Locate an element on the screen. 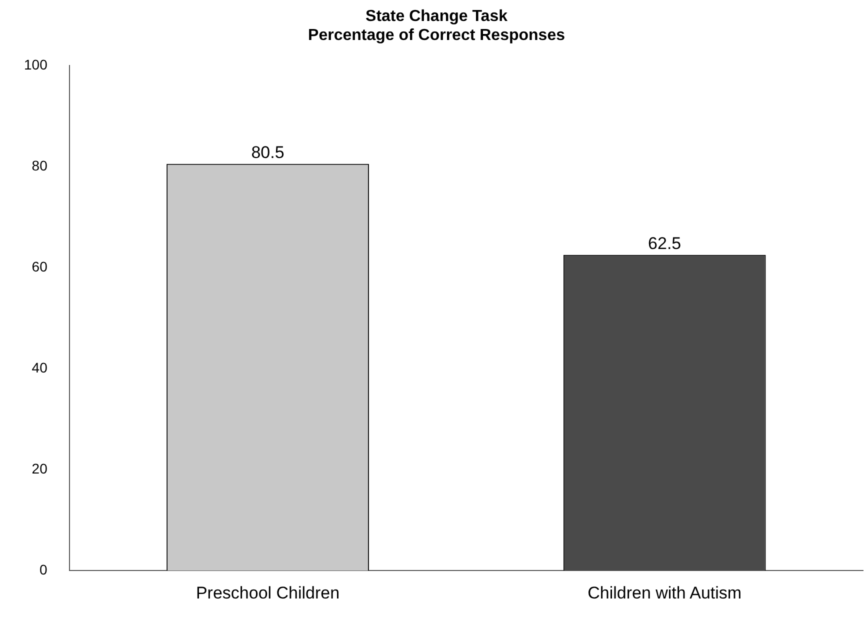 This screenshot has width=868, height=617. y-tick-label: 60 is located at coordinates (40, 266).